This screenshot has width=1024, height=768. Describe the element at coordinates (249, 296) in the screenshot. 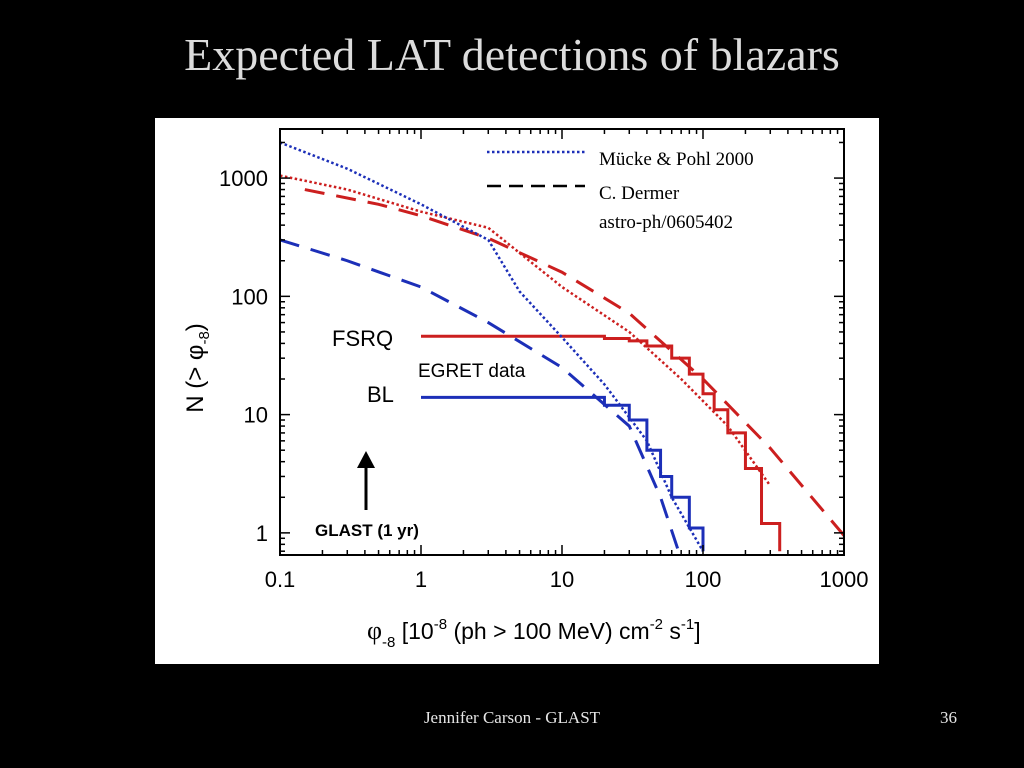

I see `y-tick-label: 100` at that location.